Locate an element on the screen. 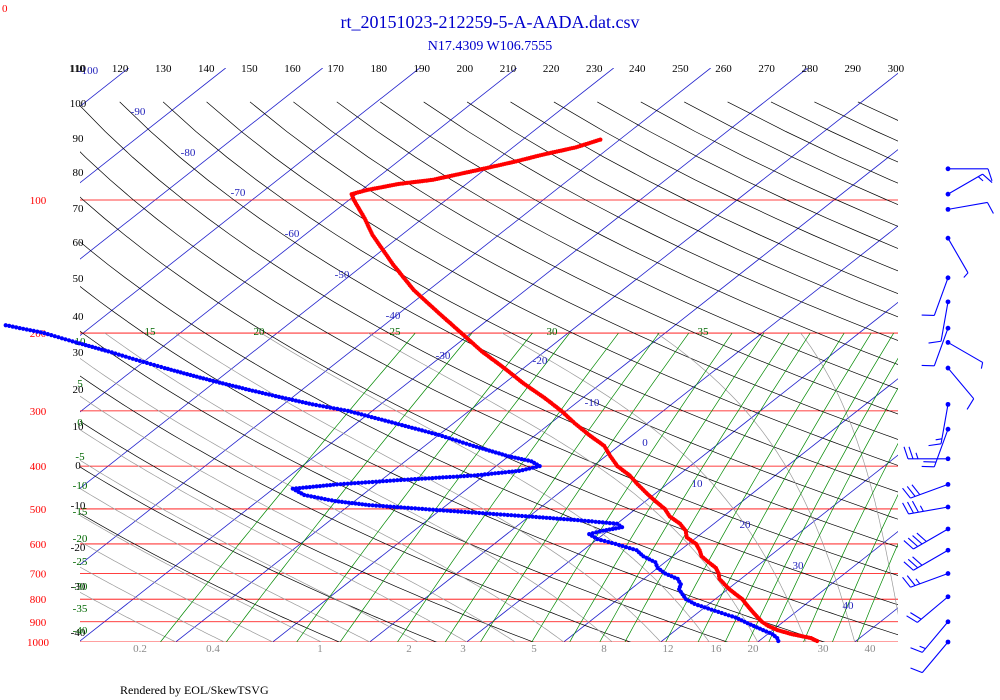 This screenshot has height=700, width=1000. moist-adiabat-label: -10 is located at coordinates (80, 486).